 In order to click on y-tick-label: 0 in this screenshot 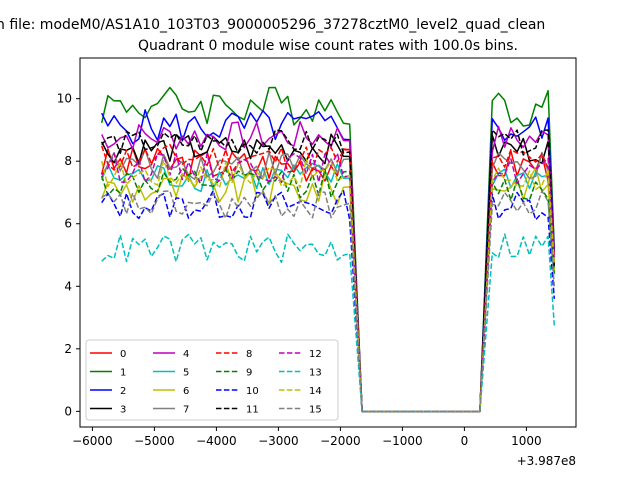, I will do `click(68, 411)`.